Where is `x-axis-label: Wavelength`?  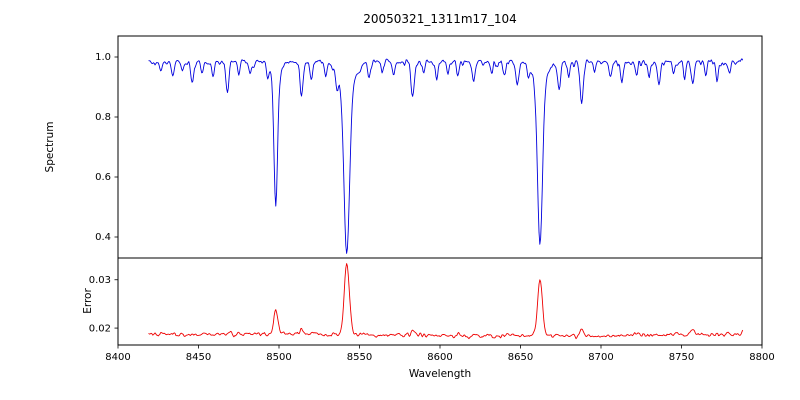
x-axis-label: Wavelength is located at coordinates (440, 374).